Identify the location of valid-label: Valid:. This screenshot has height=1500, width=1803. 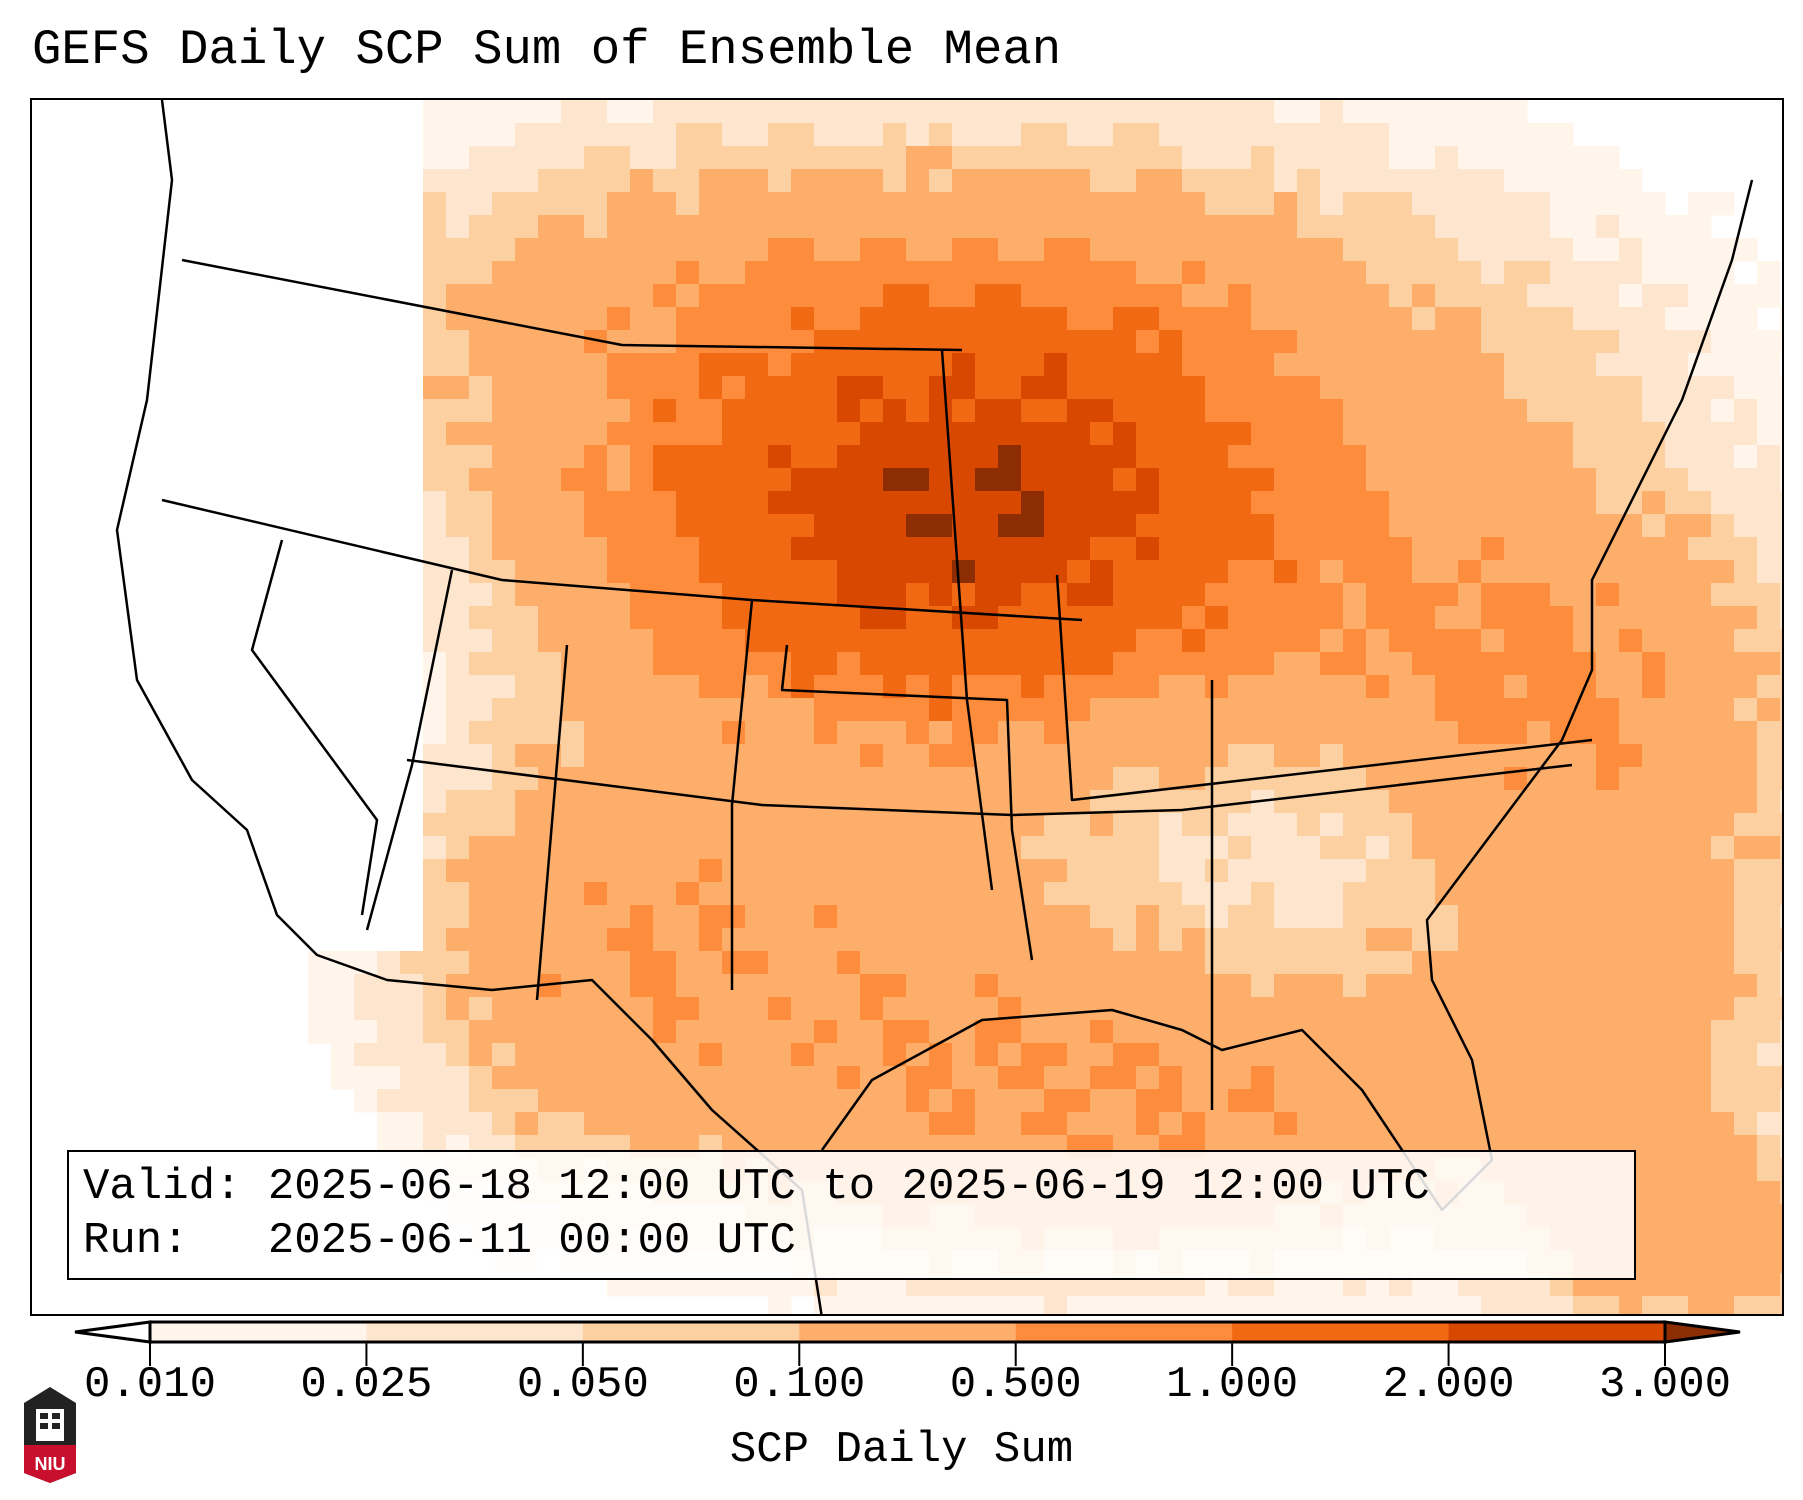
(162, 1187).